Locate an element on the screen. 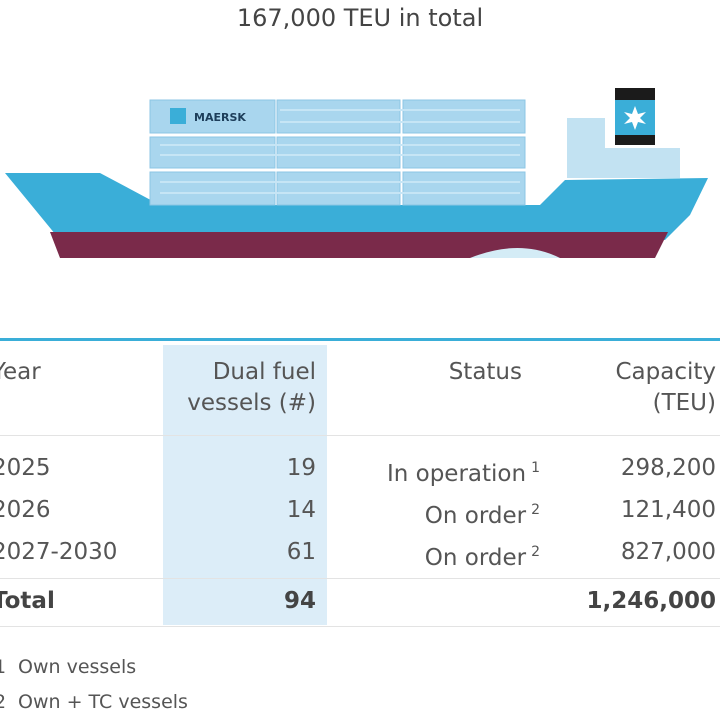 This screenshot has height=720, width=720. total-vessels: 94 is located at coordinates (299, 601).